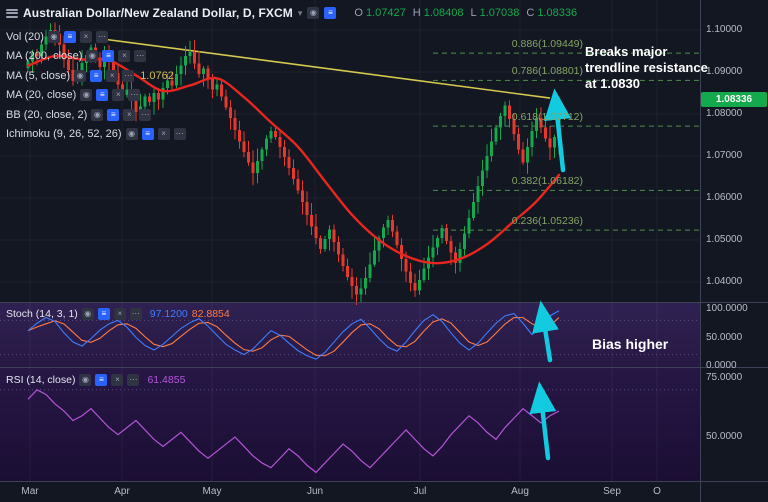 The width and height of the screenshot is (768, 502). I want to click on time-axis-label: Jul, so click(420, 491).